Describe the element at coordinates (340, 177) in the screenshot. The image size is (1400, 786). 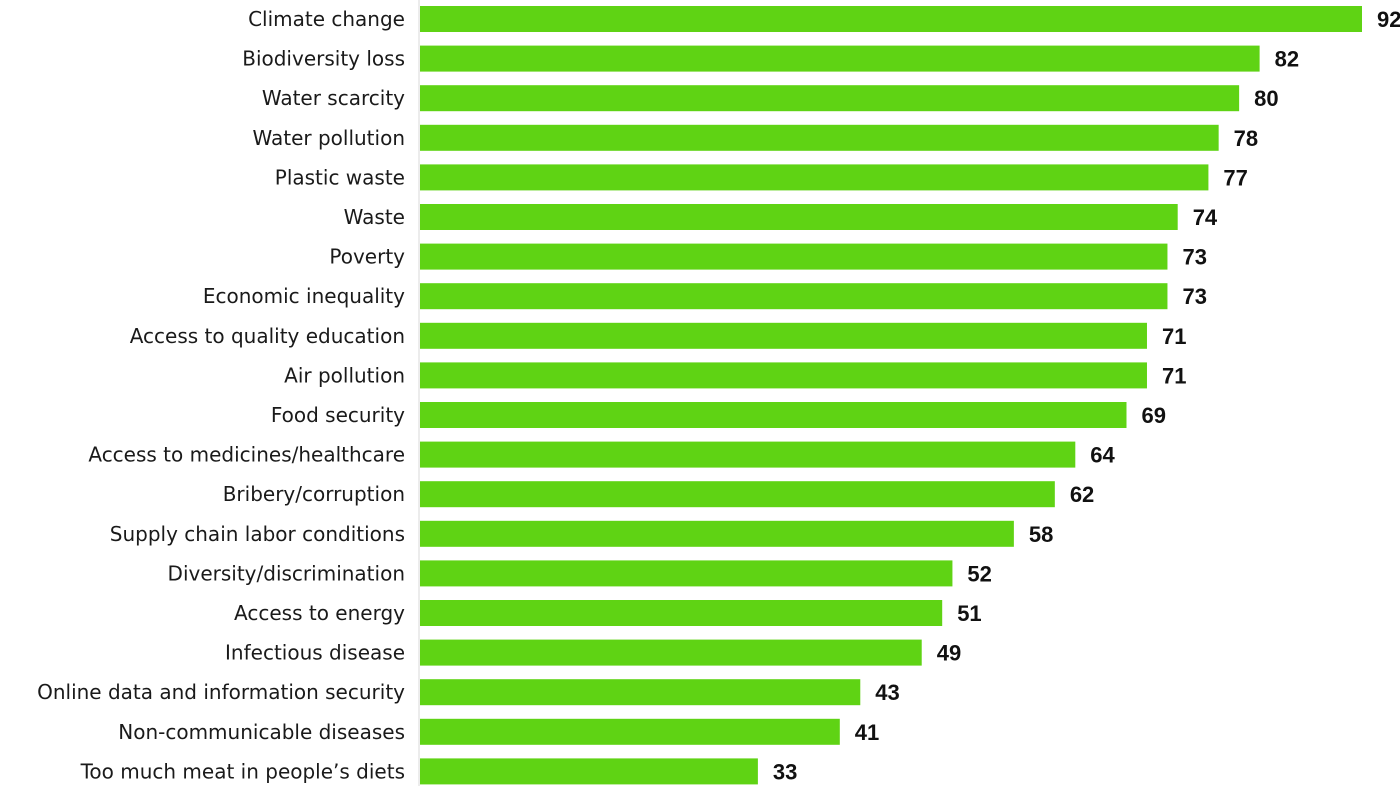
I see `category-label: Plastic waste` at that location.